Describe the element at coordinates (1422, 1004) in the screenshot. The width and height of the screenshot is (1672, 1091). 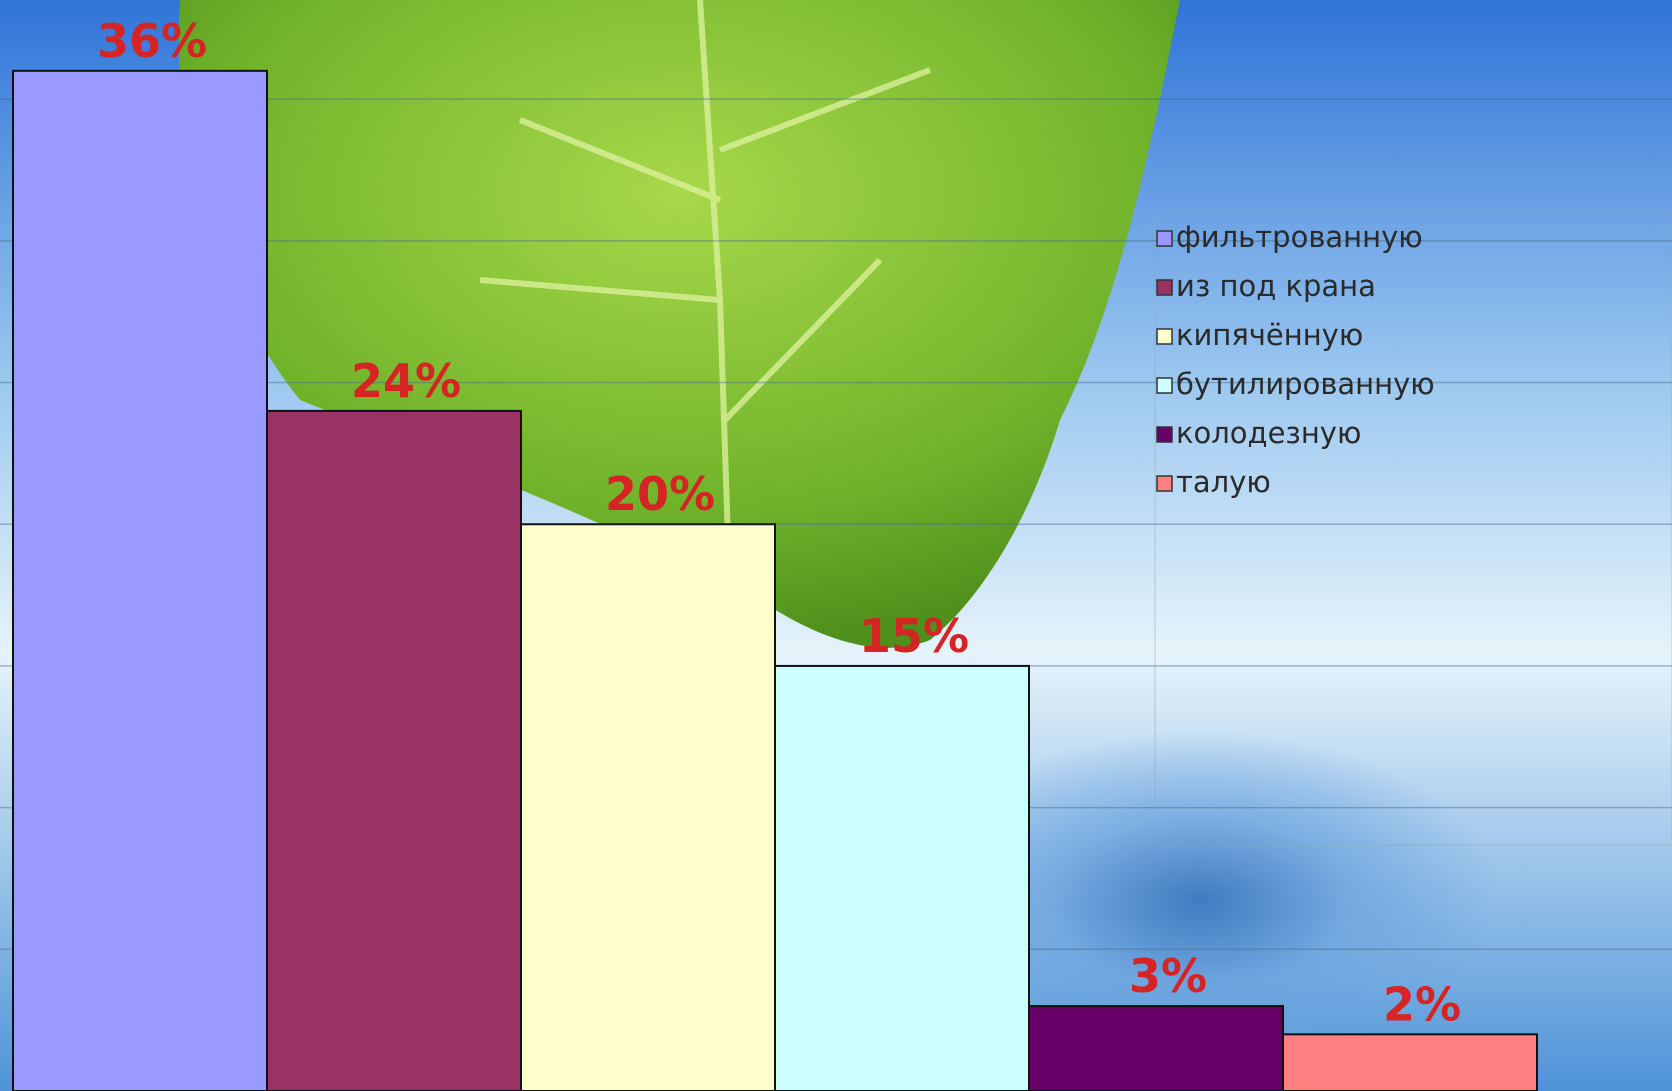
I see `value-label: 2%` at that location.